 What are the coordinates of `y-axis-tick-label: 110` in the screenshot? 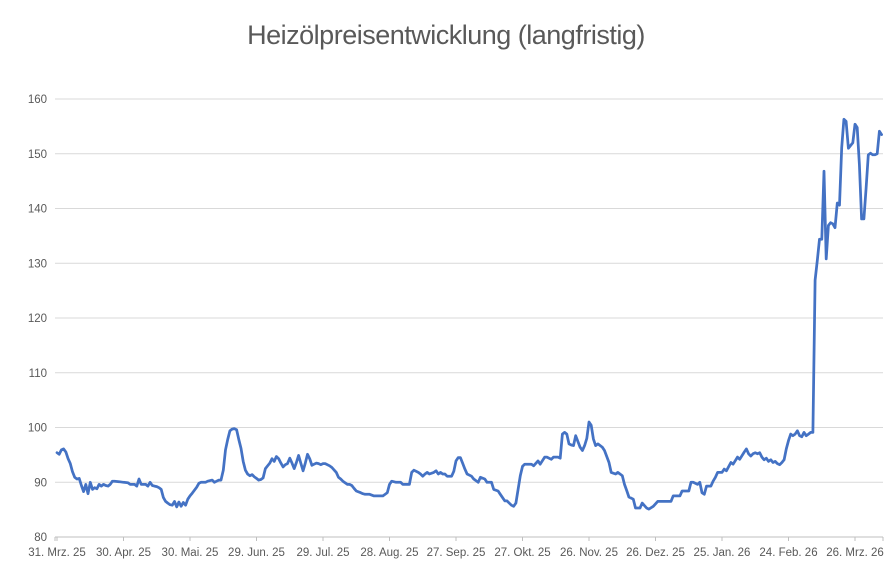 It's located at (38, 374).